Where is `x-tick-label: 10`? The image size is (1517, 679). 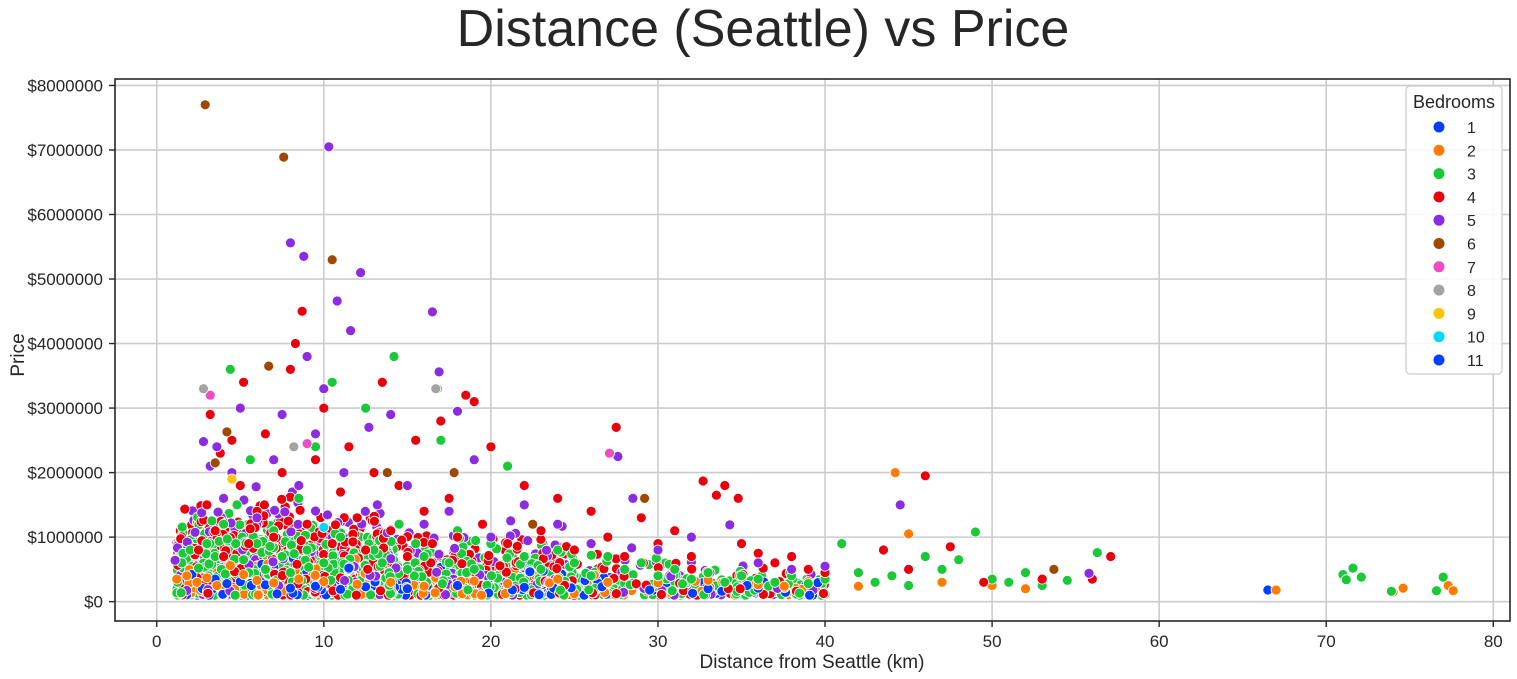 x-tick-label: 10 is located at coordinates (323, 641).